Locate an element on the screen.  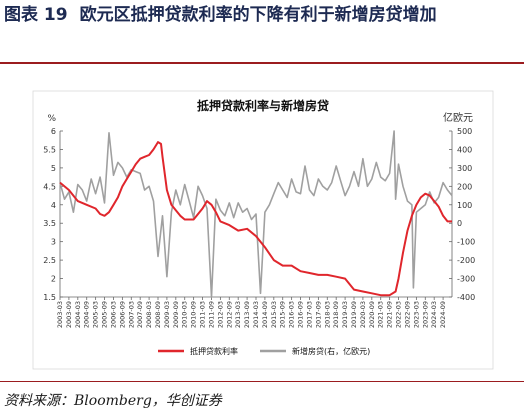
x-tick-label: 2008-03 is located at coordinates (149, 314).